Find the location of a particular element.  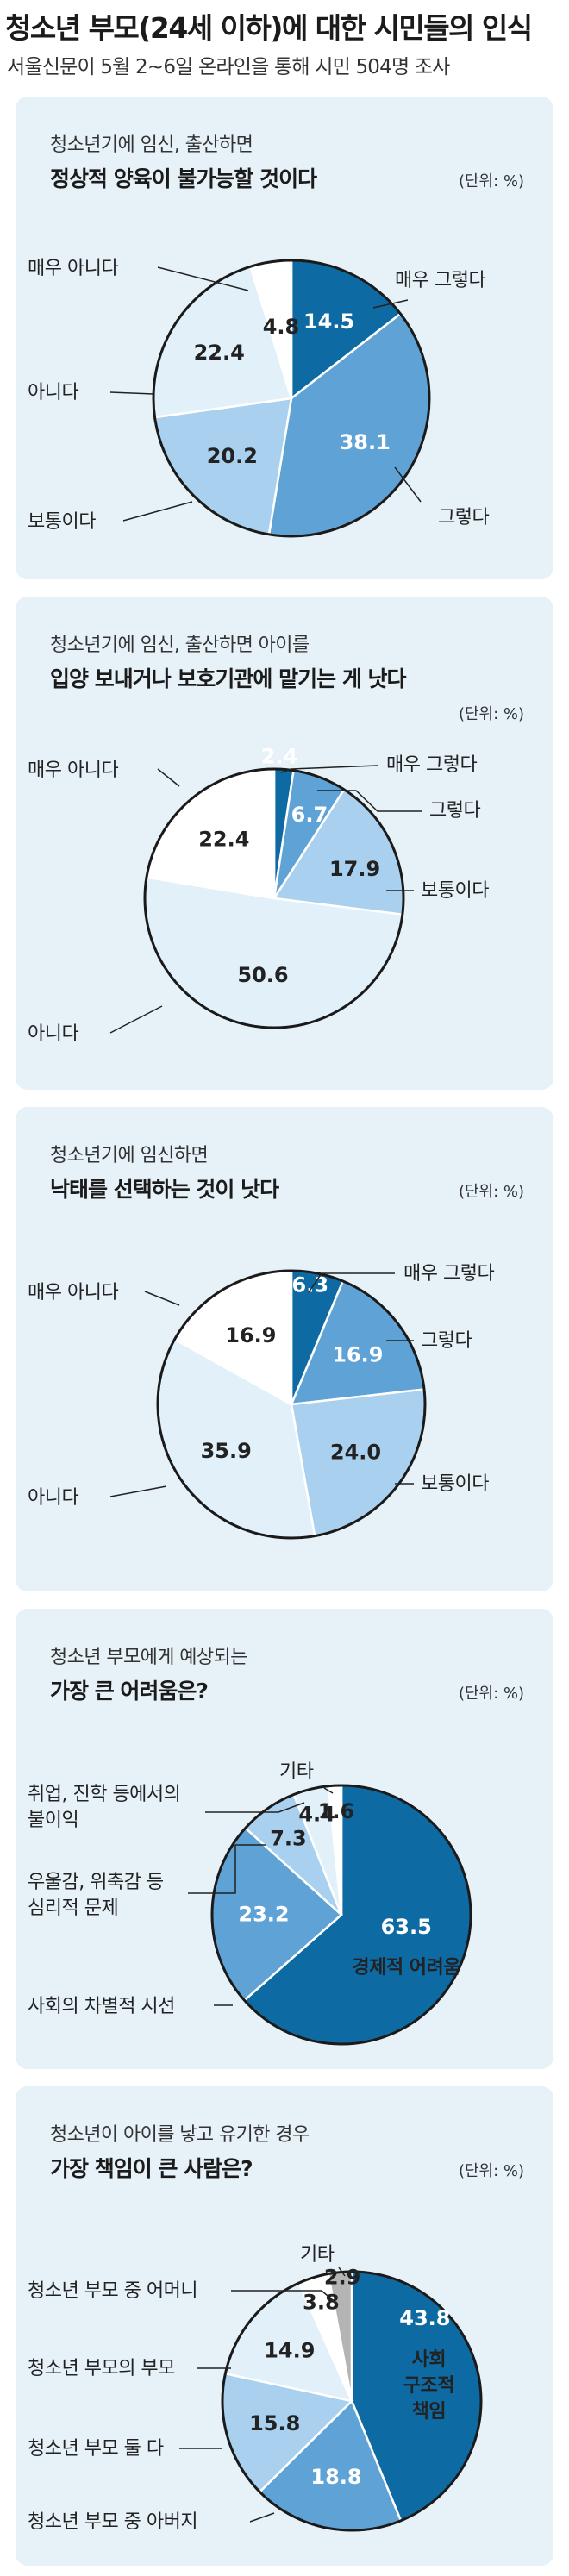

category-label: 구조적 is located at coordinates (428, 2386).